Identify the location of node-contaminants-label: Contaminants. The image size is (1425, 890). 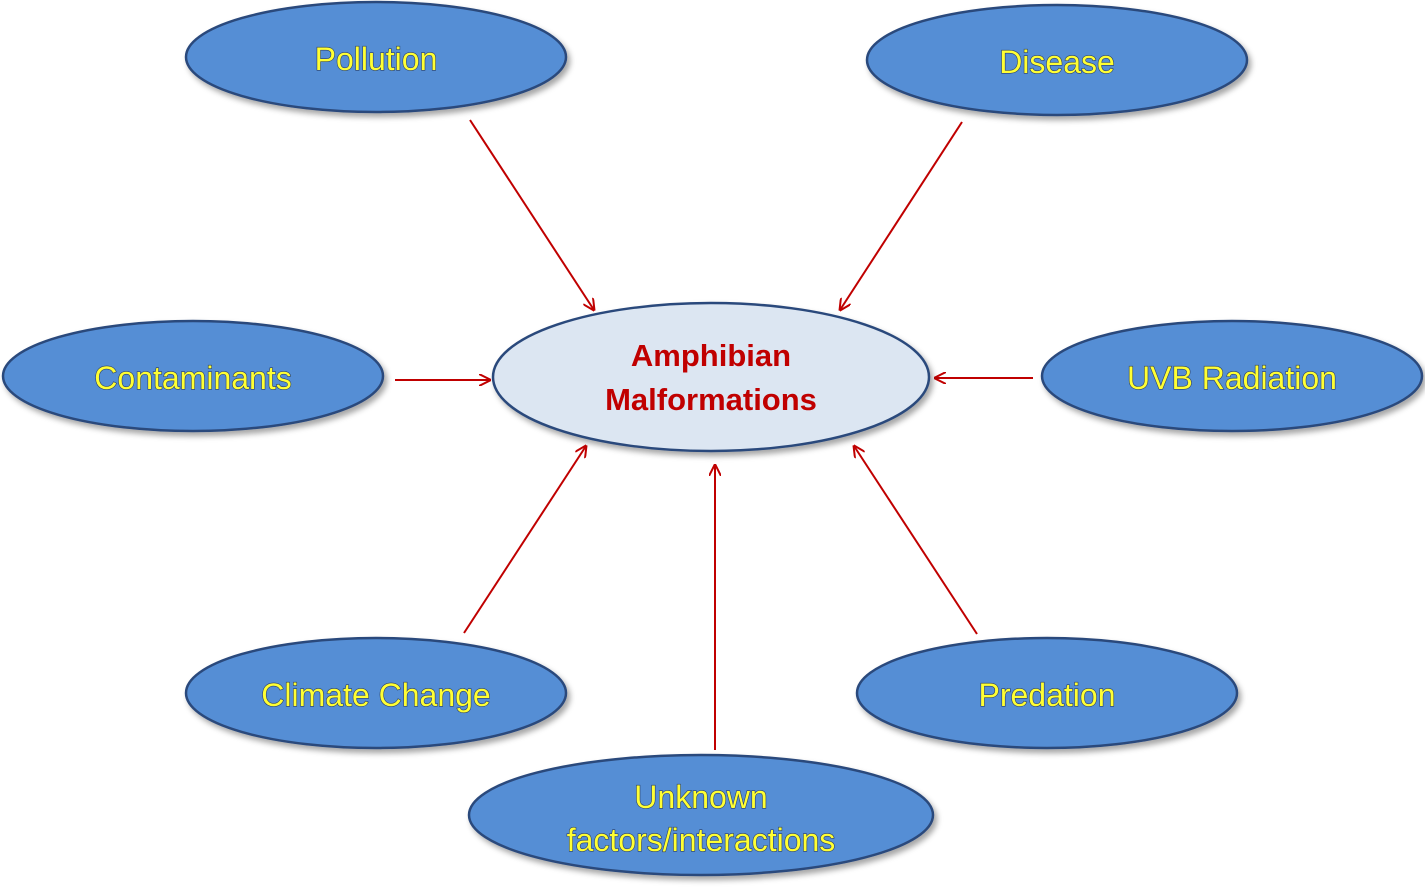
(192, 378).